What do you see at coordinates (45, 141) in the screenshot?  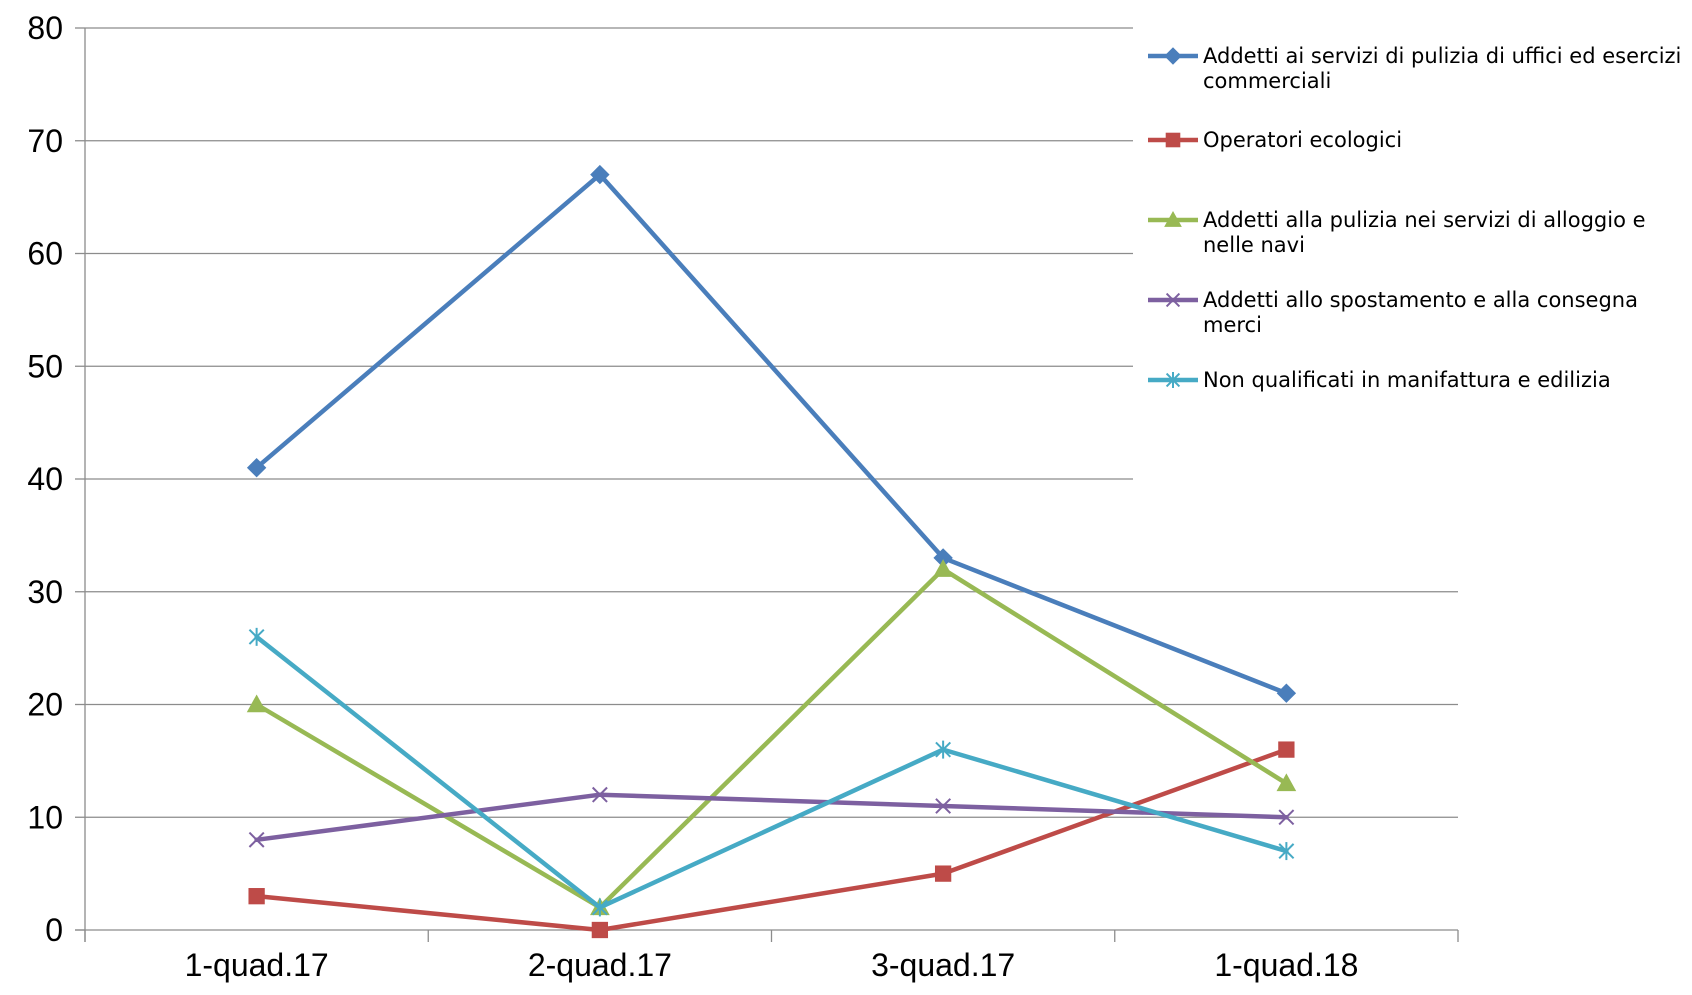 I see `y-tick-label: 70` at bounding box center [45, 141].